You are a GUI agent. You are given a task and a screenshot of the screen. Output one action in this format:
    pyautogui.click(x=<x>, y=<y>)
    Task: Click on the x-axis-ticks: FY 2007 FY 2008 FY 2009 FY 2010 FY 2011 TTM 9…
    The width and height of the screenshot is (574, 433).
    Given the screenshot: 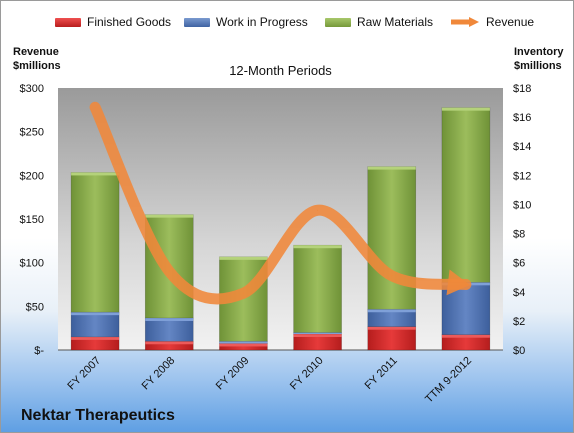 What is the action you would take?
    pyautogui.click(x=269, y=380)
    